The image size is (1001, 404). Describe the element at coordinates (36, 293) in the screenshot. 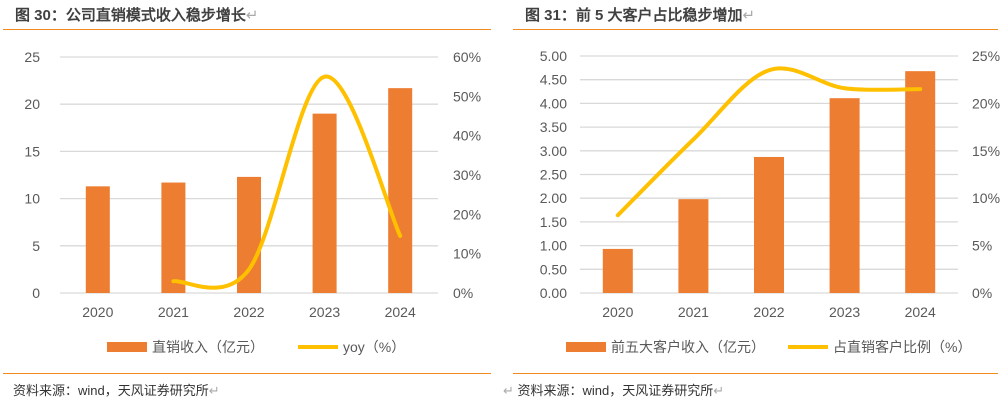

I see `y-tick-label: 0` at that location.